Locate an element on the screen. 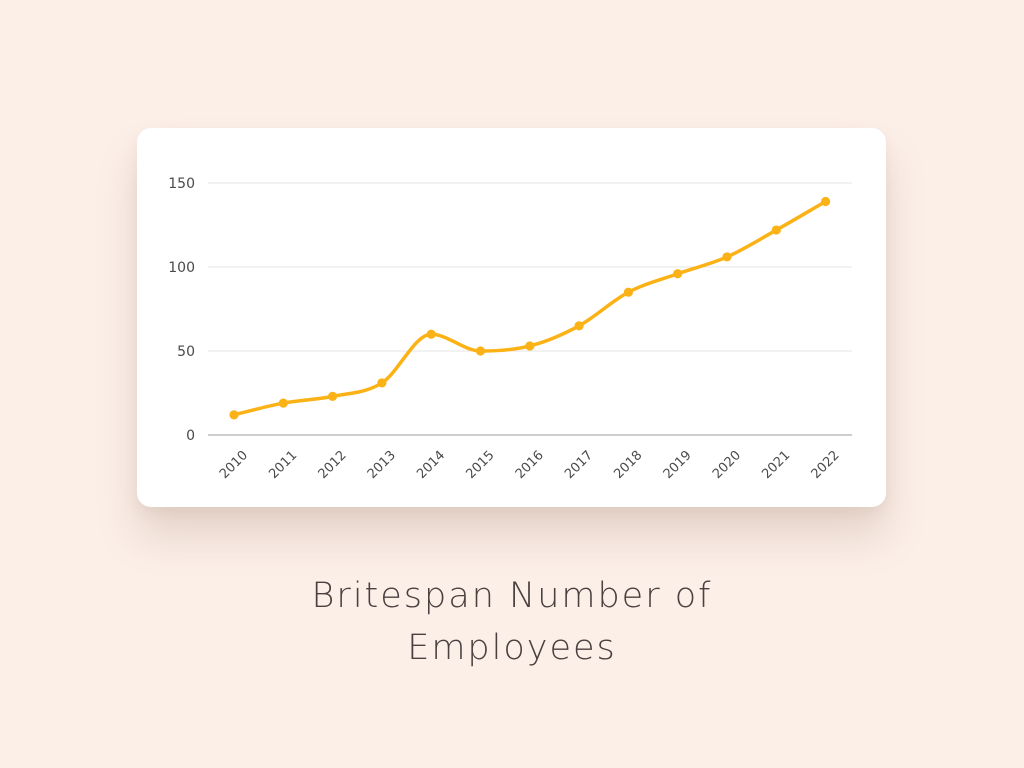 Image resolution: width=1024 pixels, height=768 pixels. caption-line-1: Britespan Number of is located at coordinates (512, 596).